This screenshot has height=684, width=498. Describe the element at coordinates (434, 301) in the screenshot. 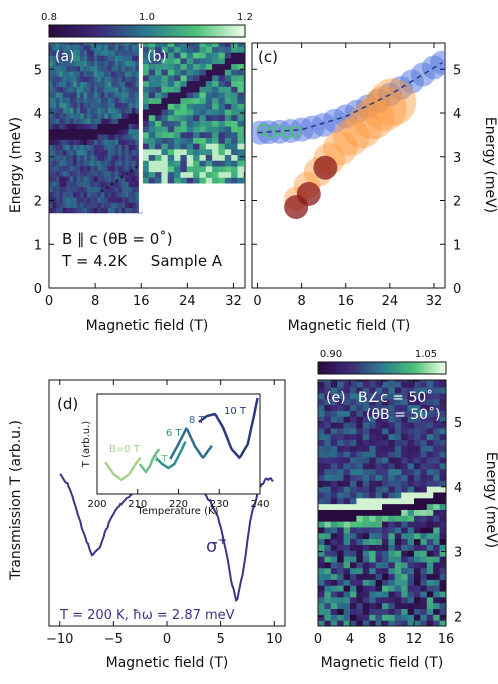

I see `c-xtick-label: 32` at that location.